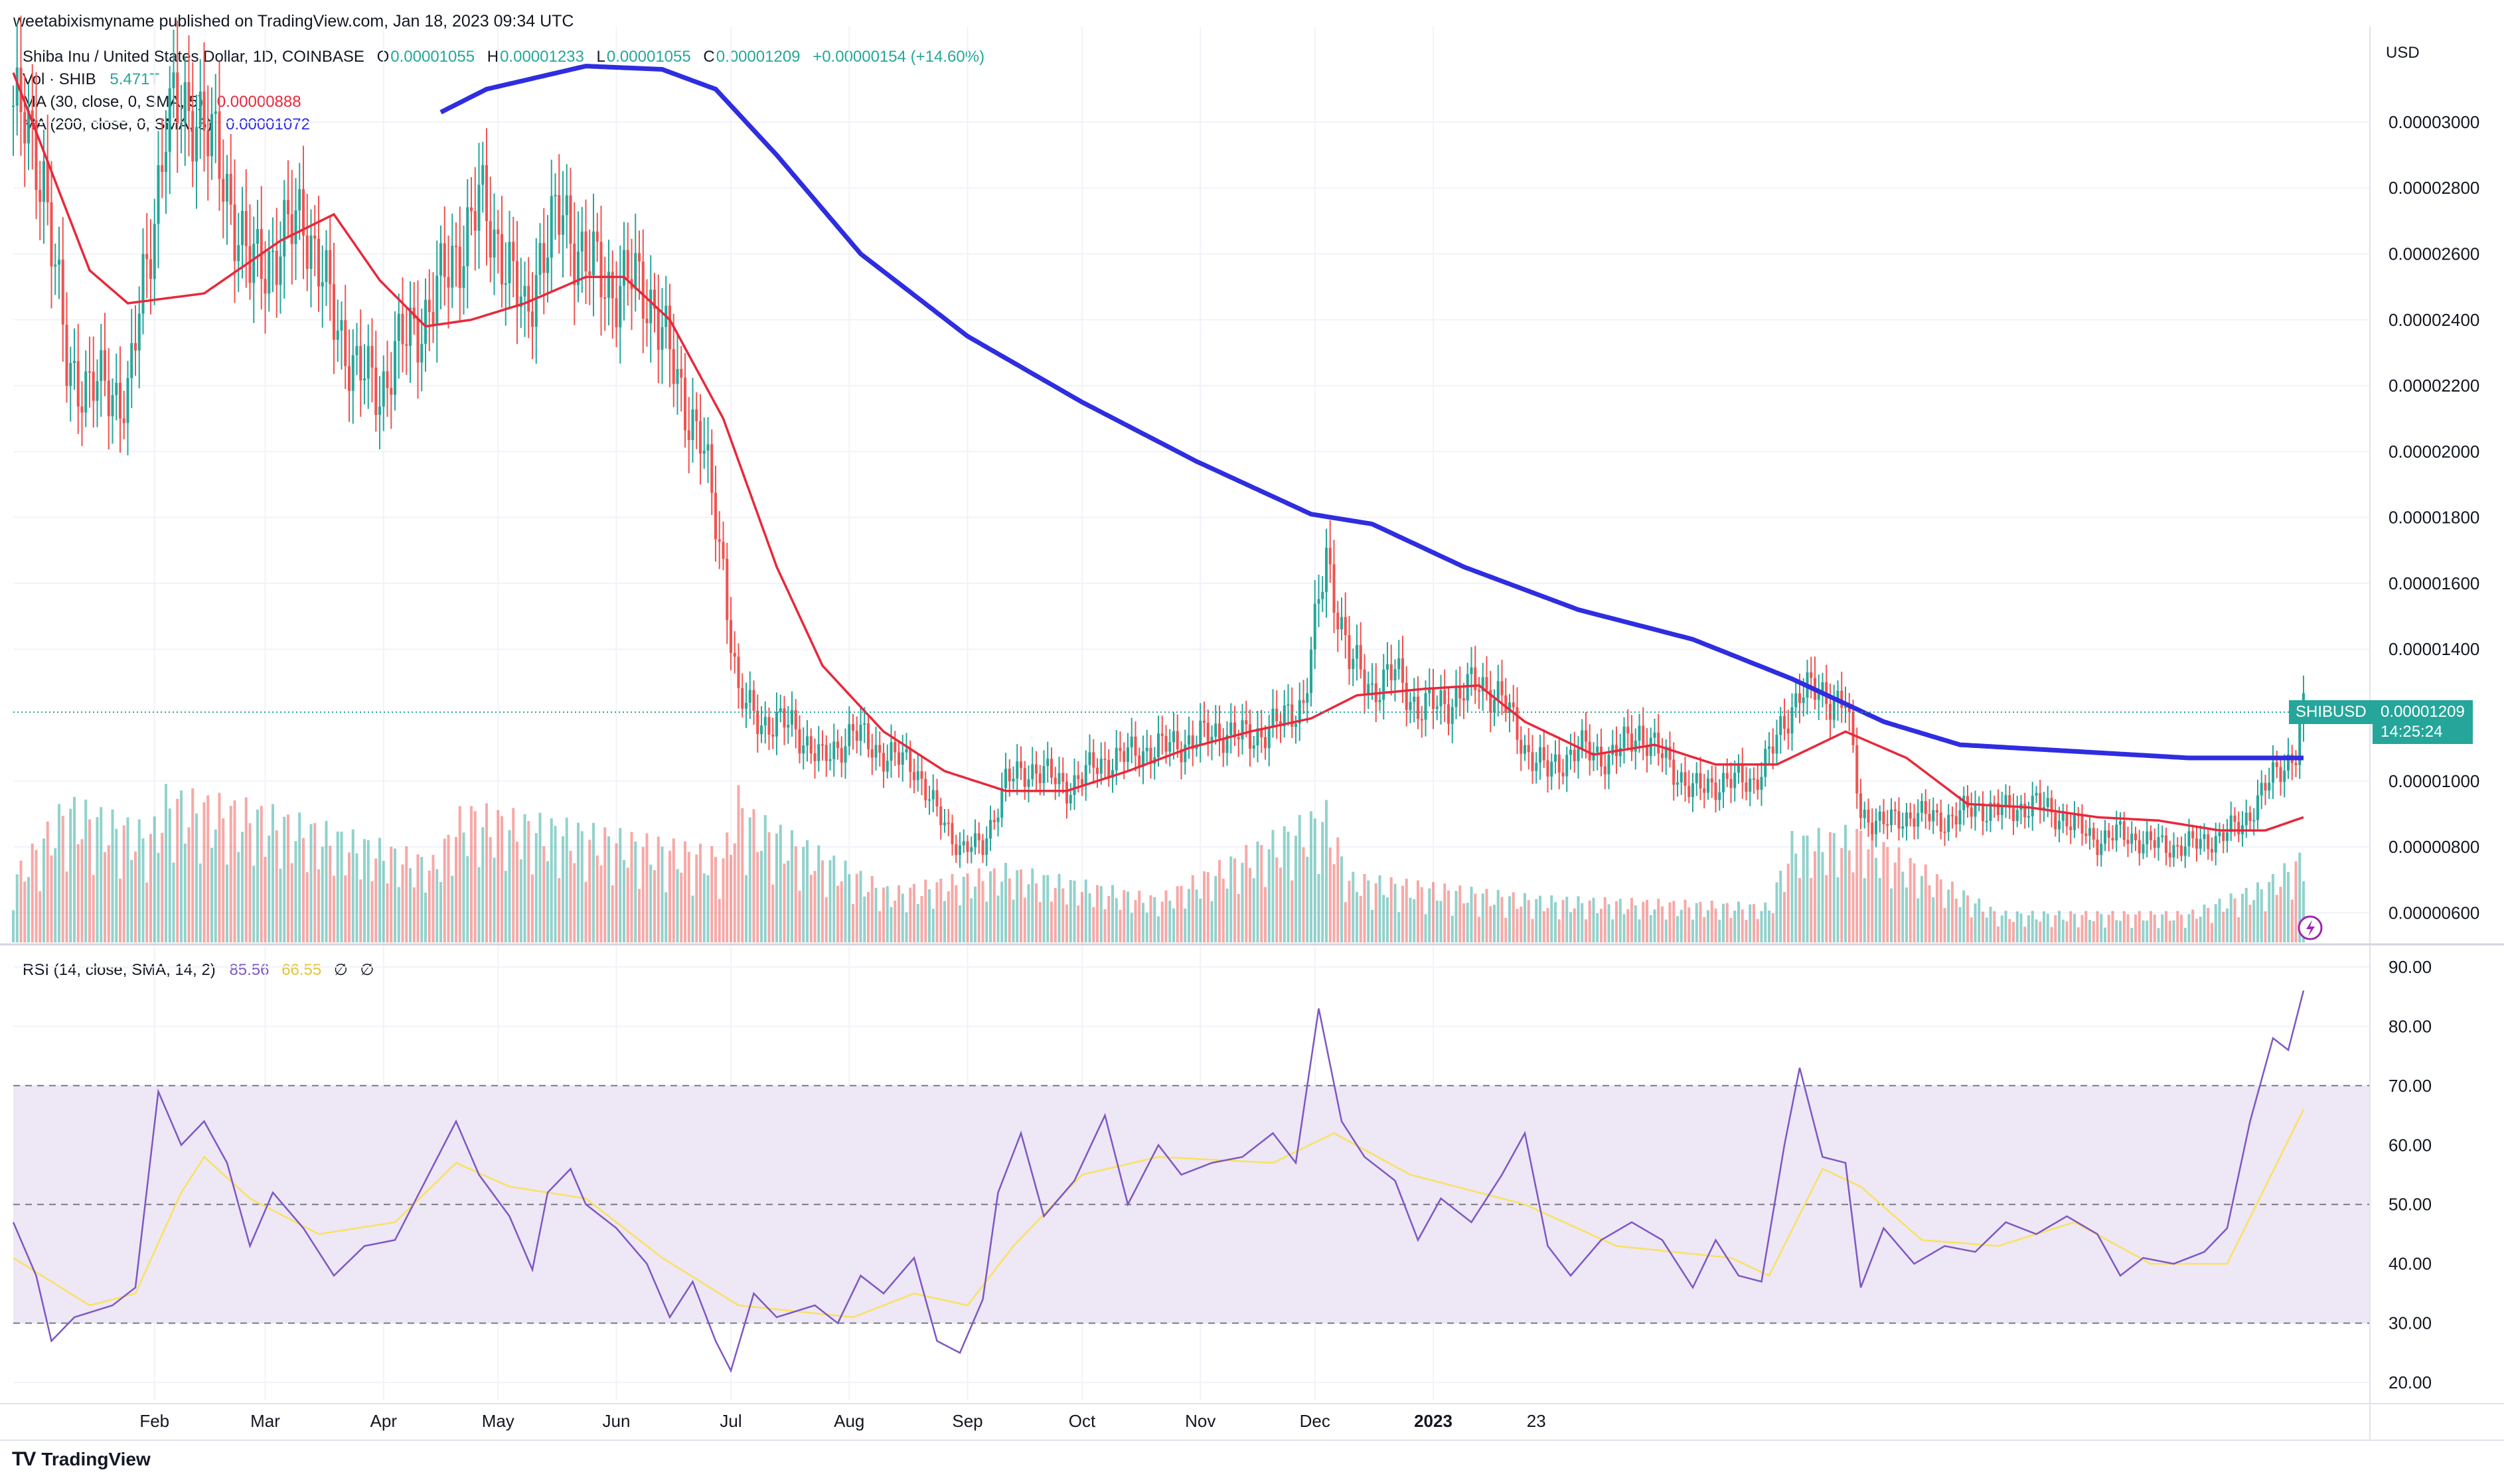 The image size is (2504, 1484). I want to click on price-tick-label: 0.00002800, so click(2433, 188).